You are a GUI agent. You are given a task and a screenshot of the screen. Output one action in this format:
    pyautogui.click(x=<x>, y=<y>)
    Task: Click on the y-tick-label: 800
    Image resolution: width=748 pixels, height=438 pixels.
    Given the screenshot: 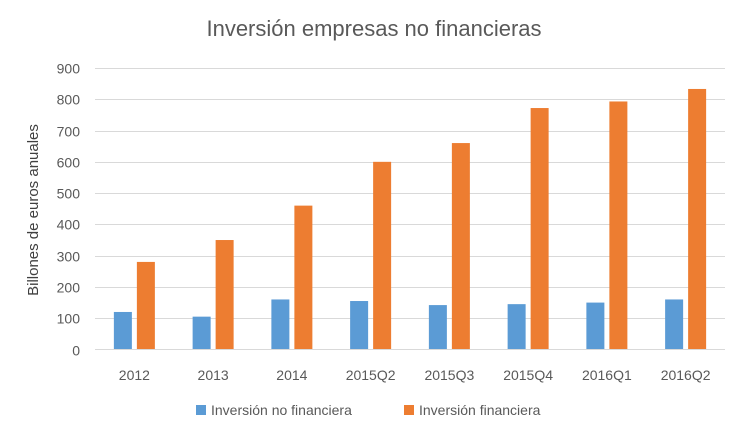 What is the action you would take?
    pyautogui.click(x=69, y=100)
    